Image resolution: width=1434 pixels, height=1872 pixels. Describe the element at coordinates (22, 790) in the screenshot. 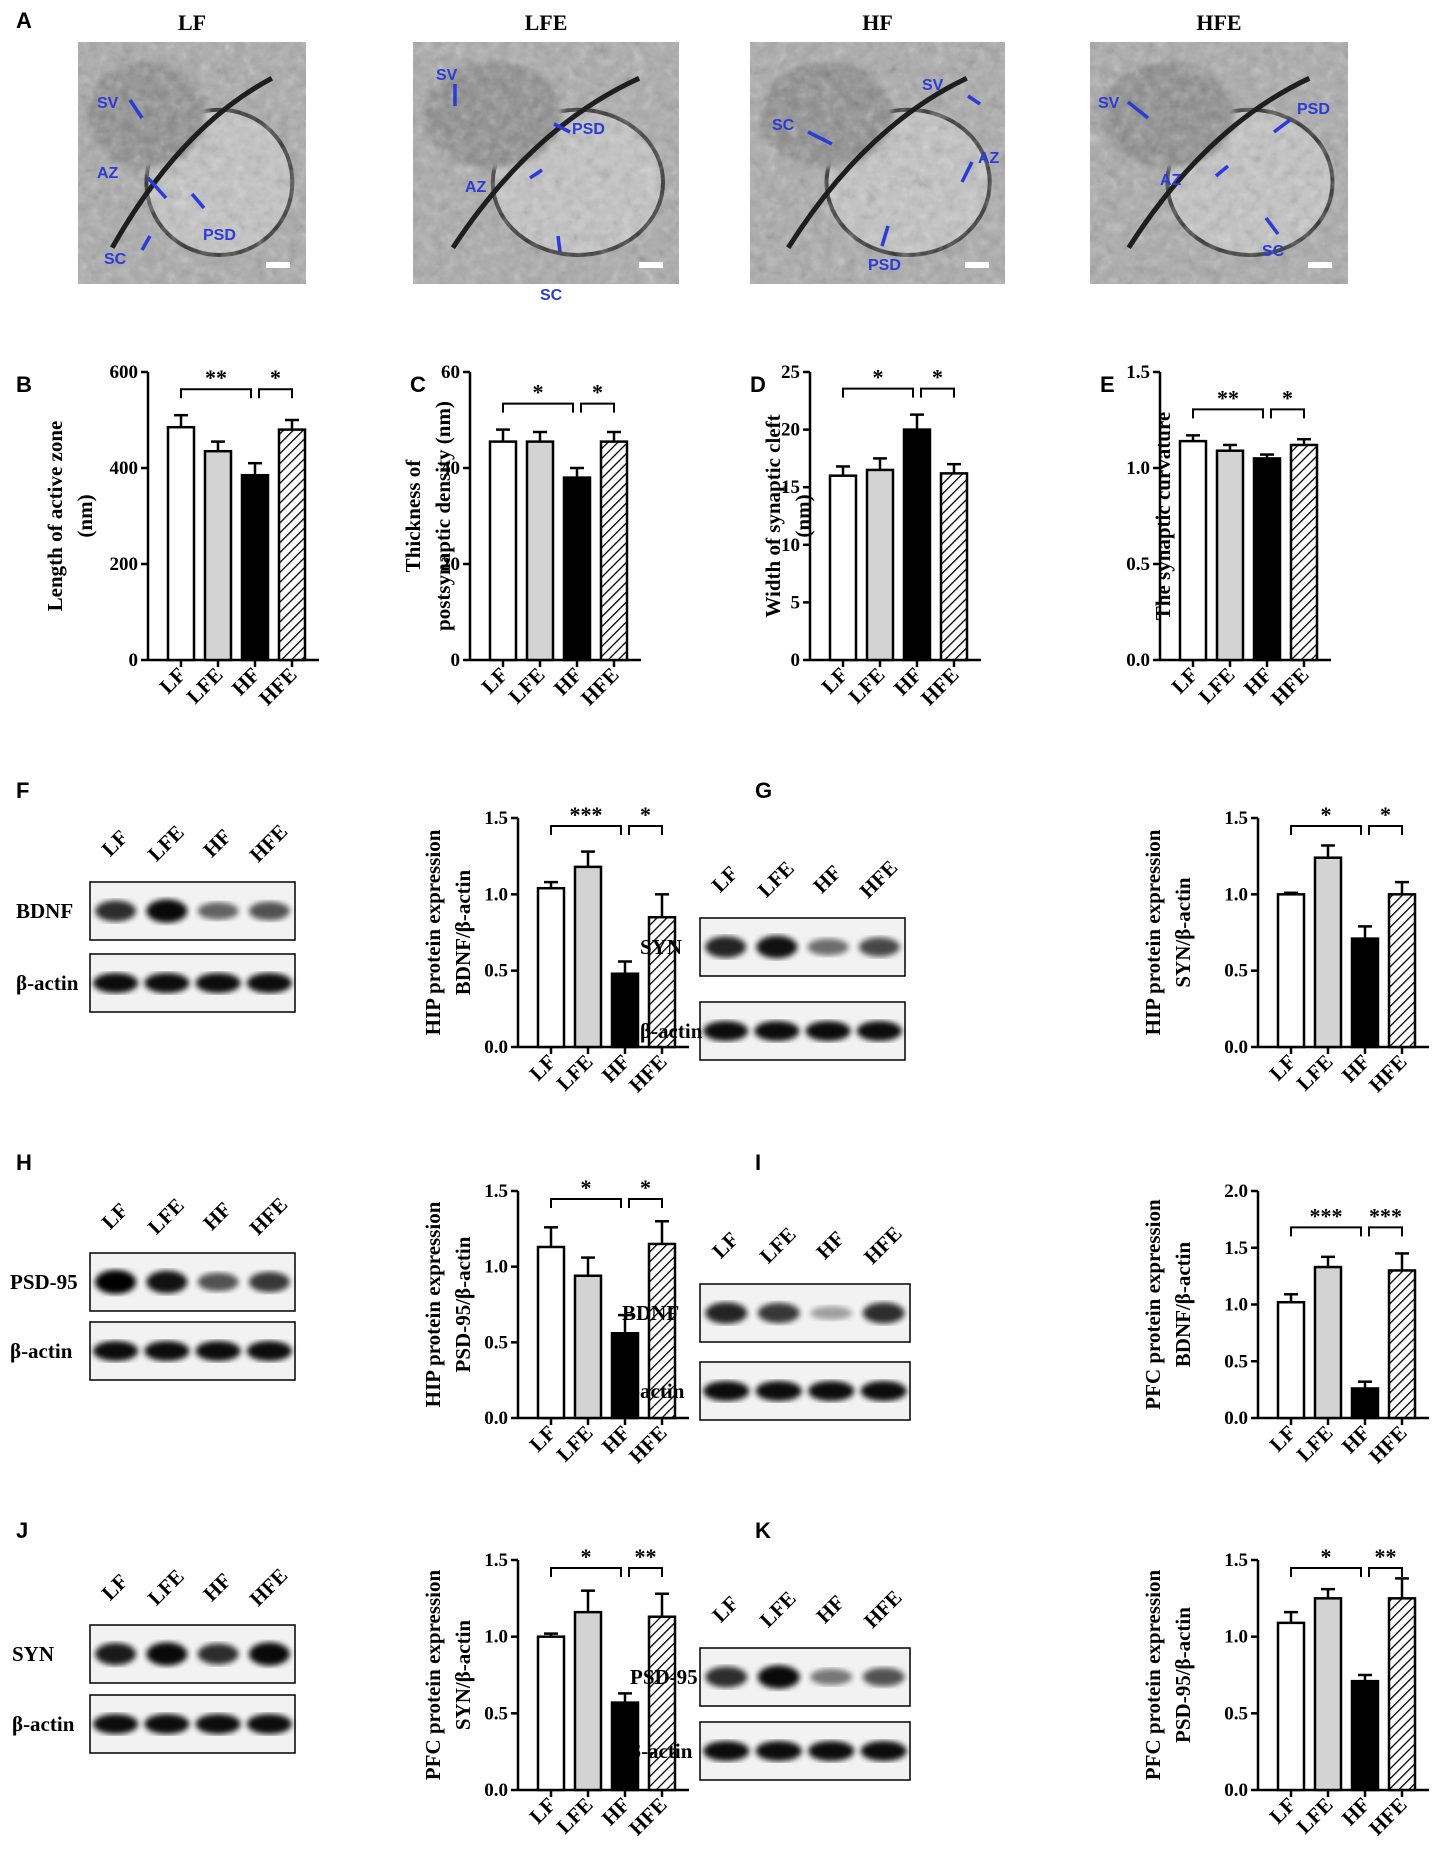

I see `panel-letter-F: F` at that location.